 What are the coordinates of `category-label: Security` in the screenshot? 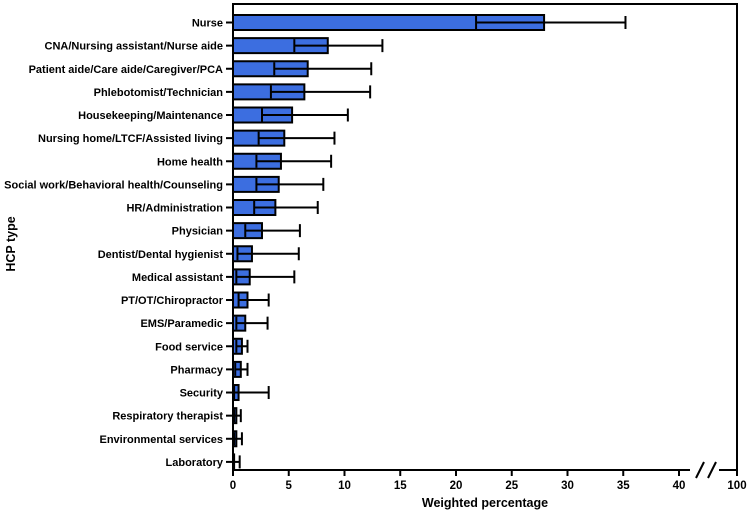 It's located at (202, 394).